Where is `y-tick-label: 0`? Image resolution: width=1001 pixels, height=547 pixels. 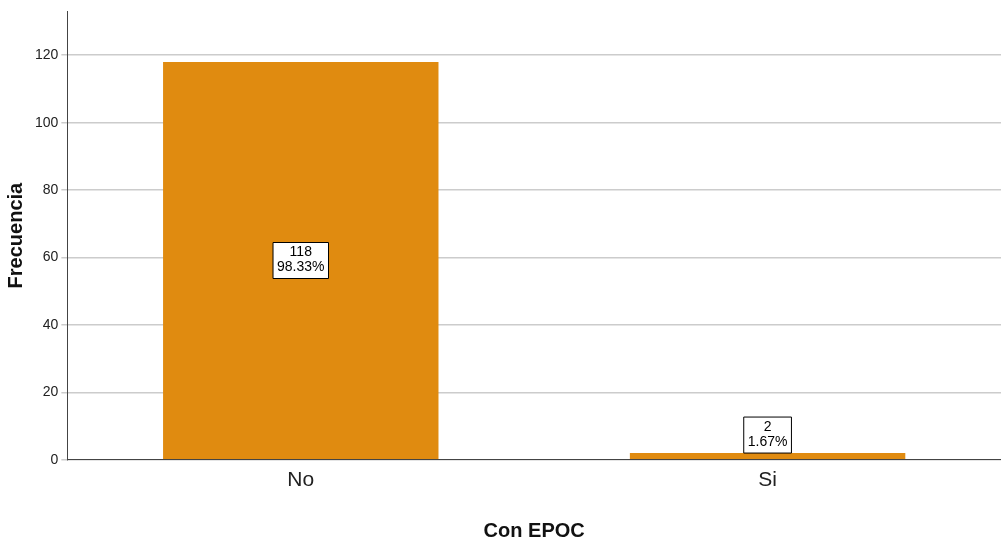 y-tick-label: 0 is located at coordinates (54, 458).